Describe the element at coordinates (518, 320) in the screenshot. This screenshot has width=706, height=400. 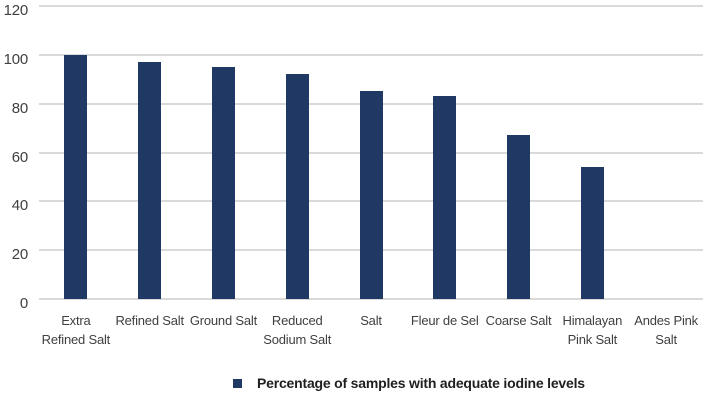
I see `x-axis-category-label: Coarse Salt` at that location.